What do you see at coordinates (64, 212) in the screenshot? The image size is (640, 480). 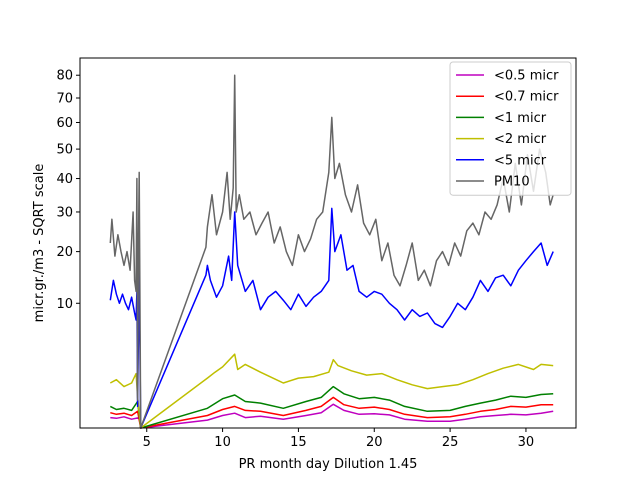 I see `y-tick-label: 30` at bounding box center [64, 212].